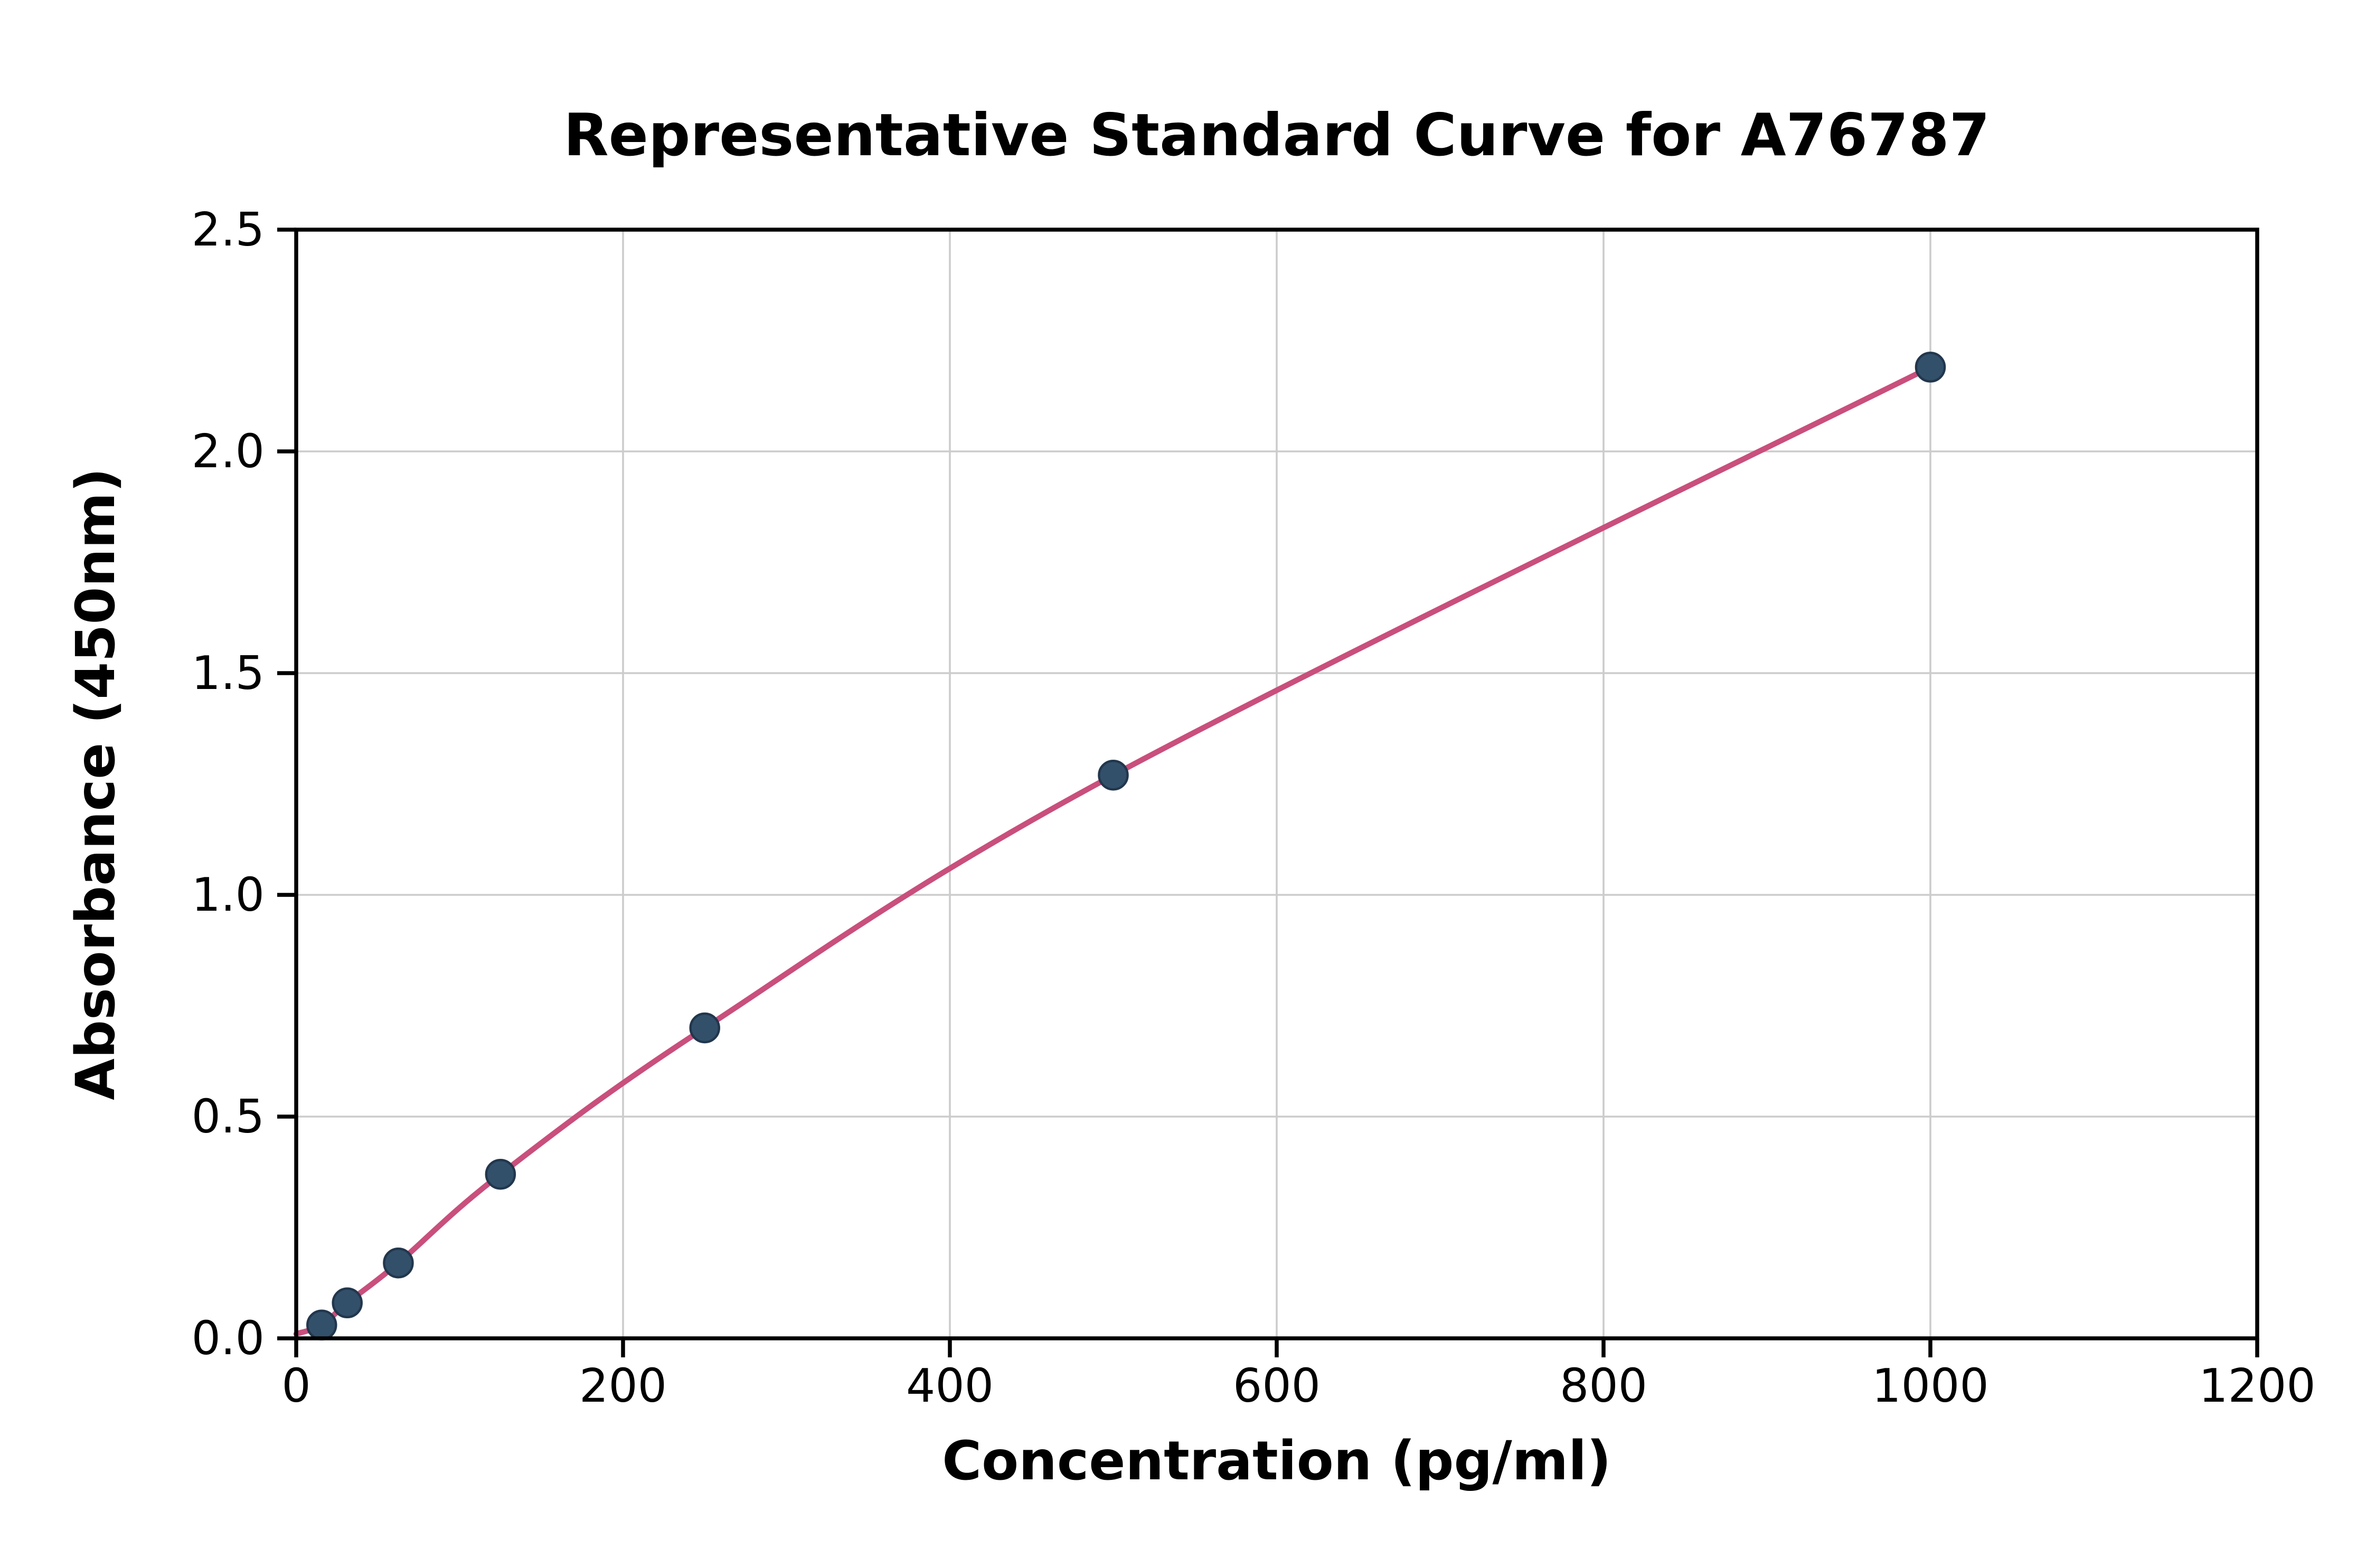  Describe the element at coordinates (1930, 1386) in the screenshot. I see `x-tick-label: 1000` at that location.